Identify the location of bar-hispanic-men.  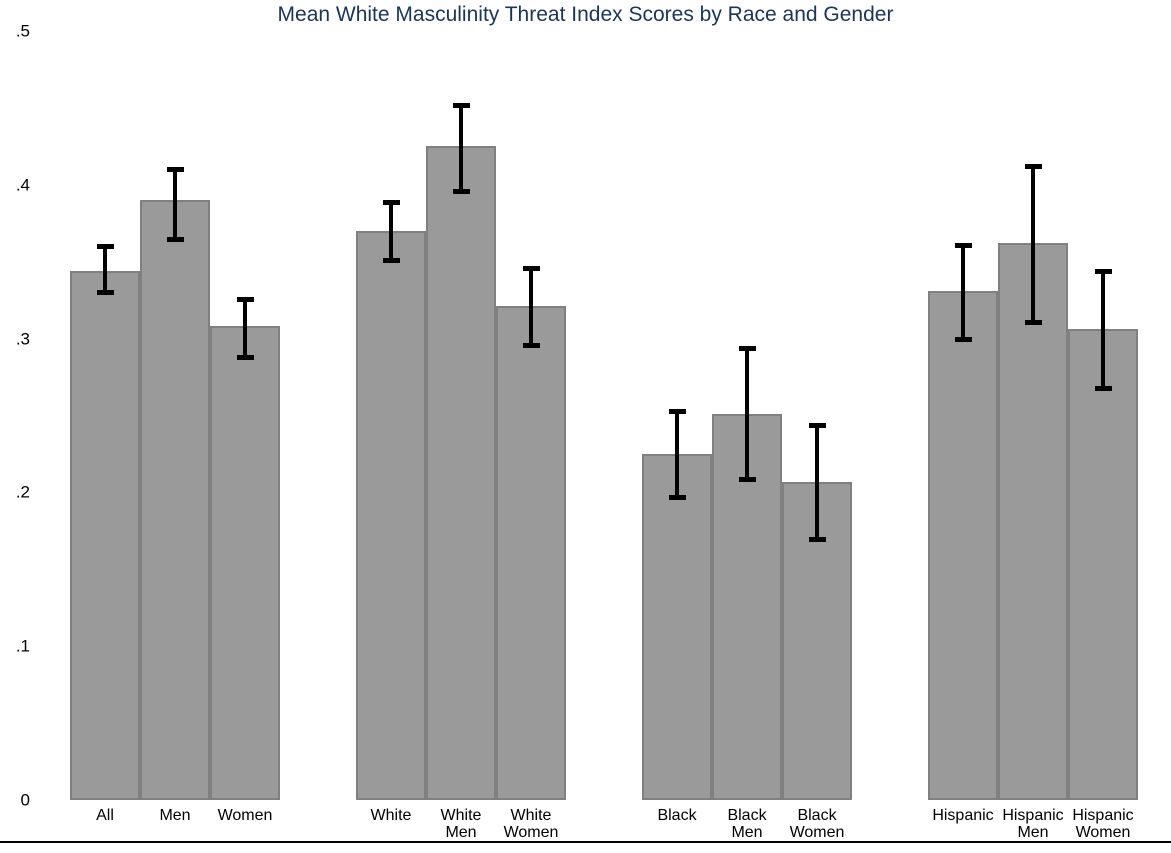
(1033, 521).